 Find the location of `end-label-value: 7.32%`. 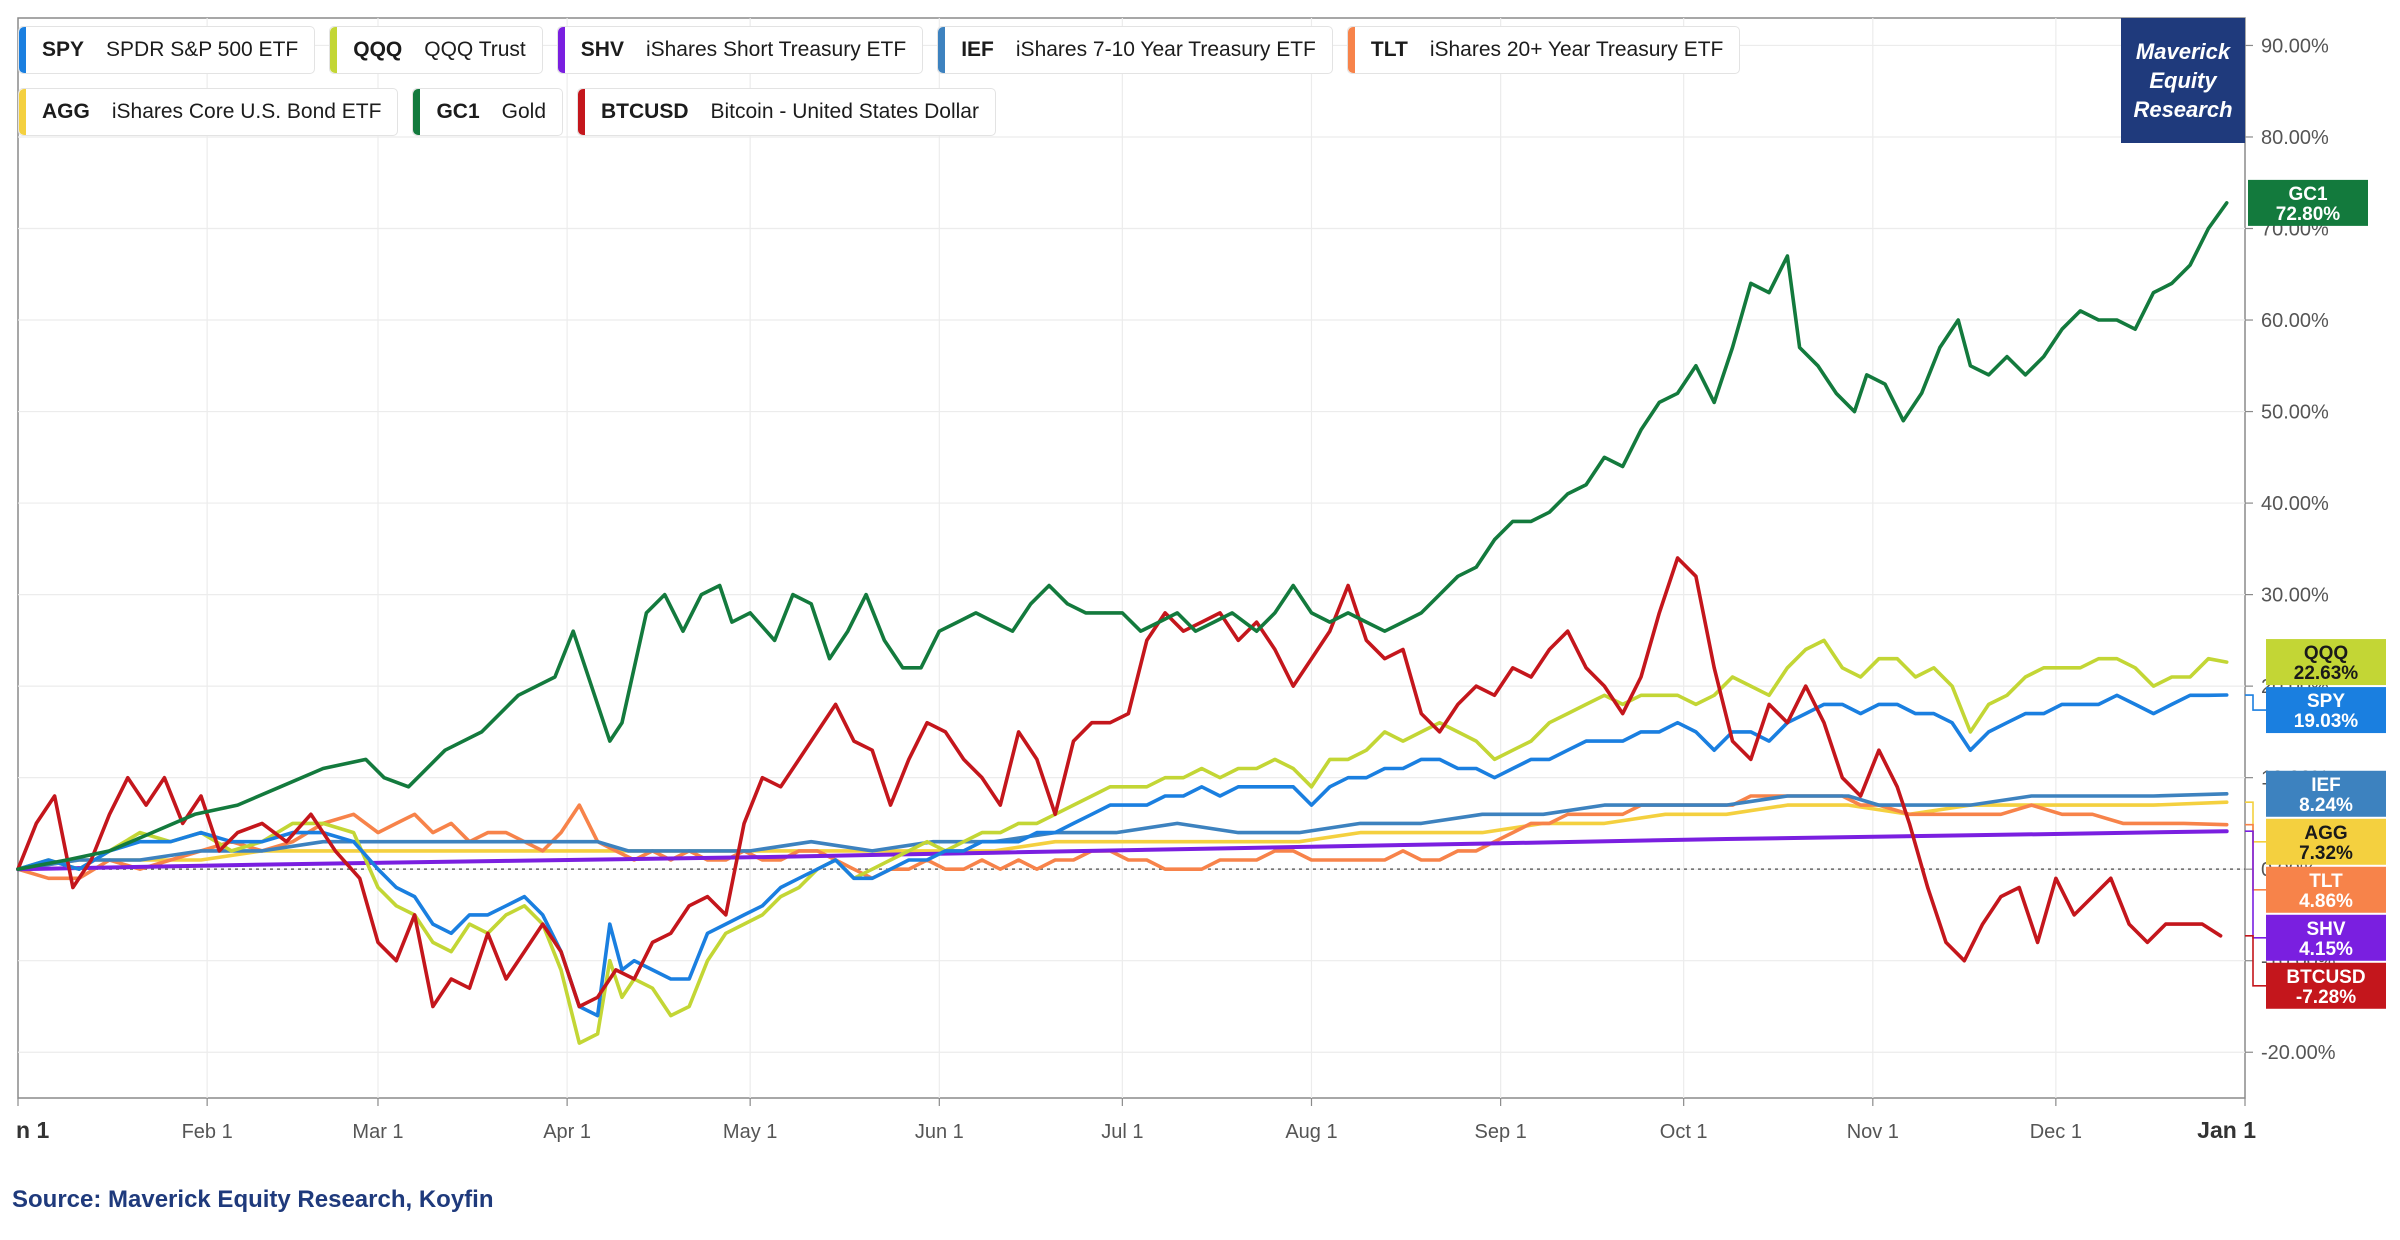

end-label-value: 7.32% is located at coordinates (2326, 853).